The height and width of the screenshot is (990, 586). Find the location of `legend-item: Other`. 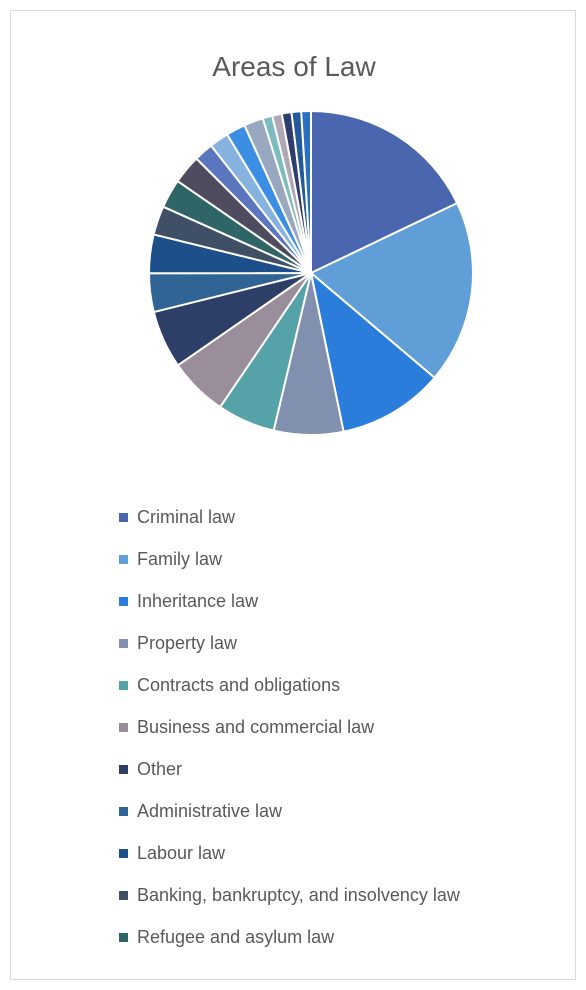

legend-item: Other is located at coordinates (289, 769).